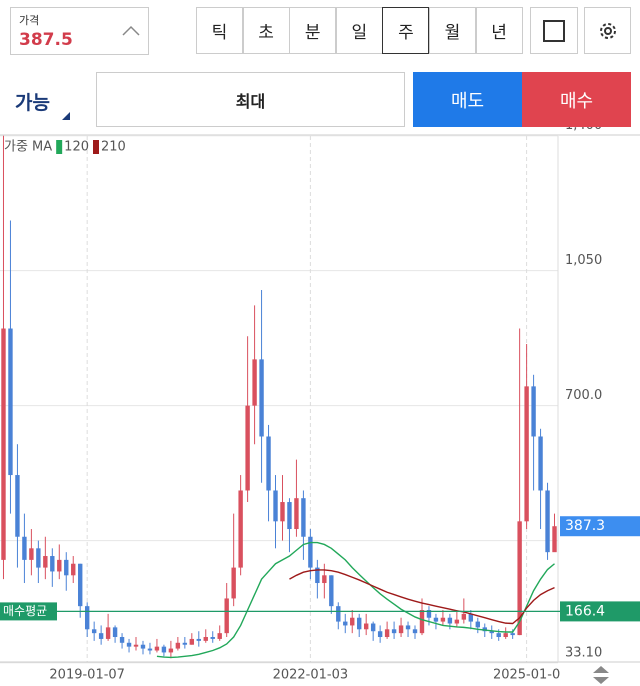  I want to click on y-tick-label: 33.10, so click(583, 652).